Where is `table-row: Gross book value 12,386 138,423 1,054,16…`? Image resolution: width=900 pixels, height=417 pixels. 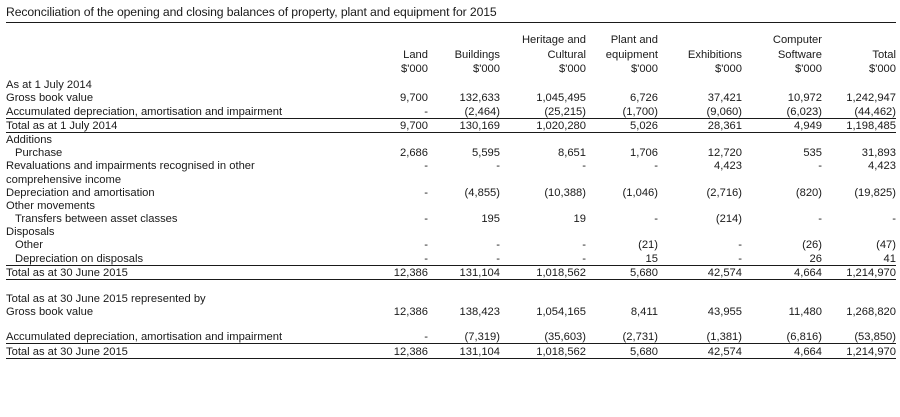
table-row: Gross book value 12,386 138,423 1,054,16… is located at coordinates (451, 311).